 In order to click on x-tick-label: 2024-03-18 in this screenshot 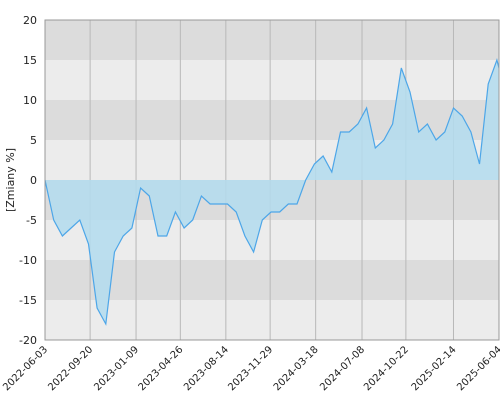, I will do `click(296, 368)`.